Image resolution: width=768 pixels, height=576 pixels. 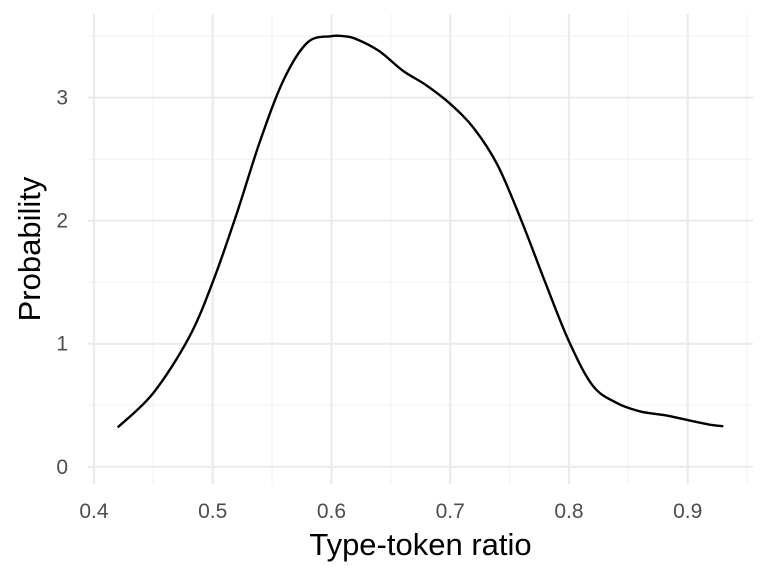 I want to click on y-tick-label: 1, so click(x=62, y=344).